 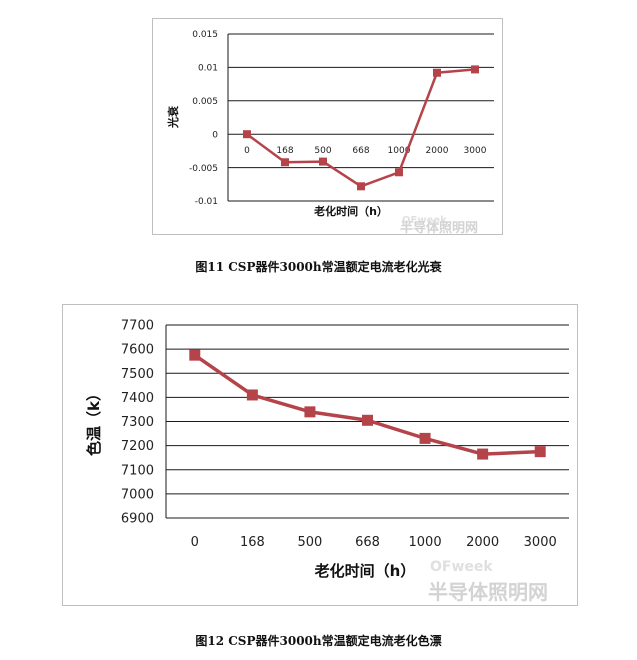 I want to click on y-tick-label: -0.01, so click(x=206, y=202).